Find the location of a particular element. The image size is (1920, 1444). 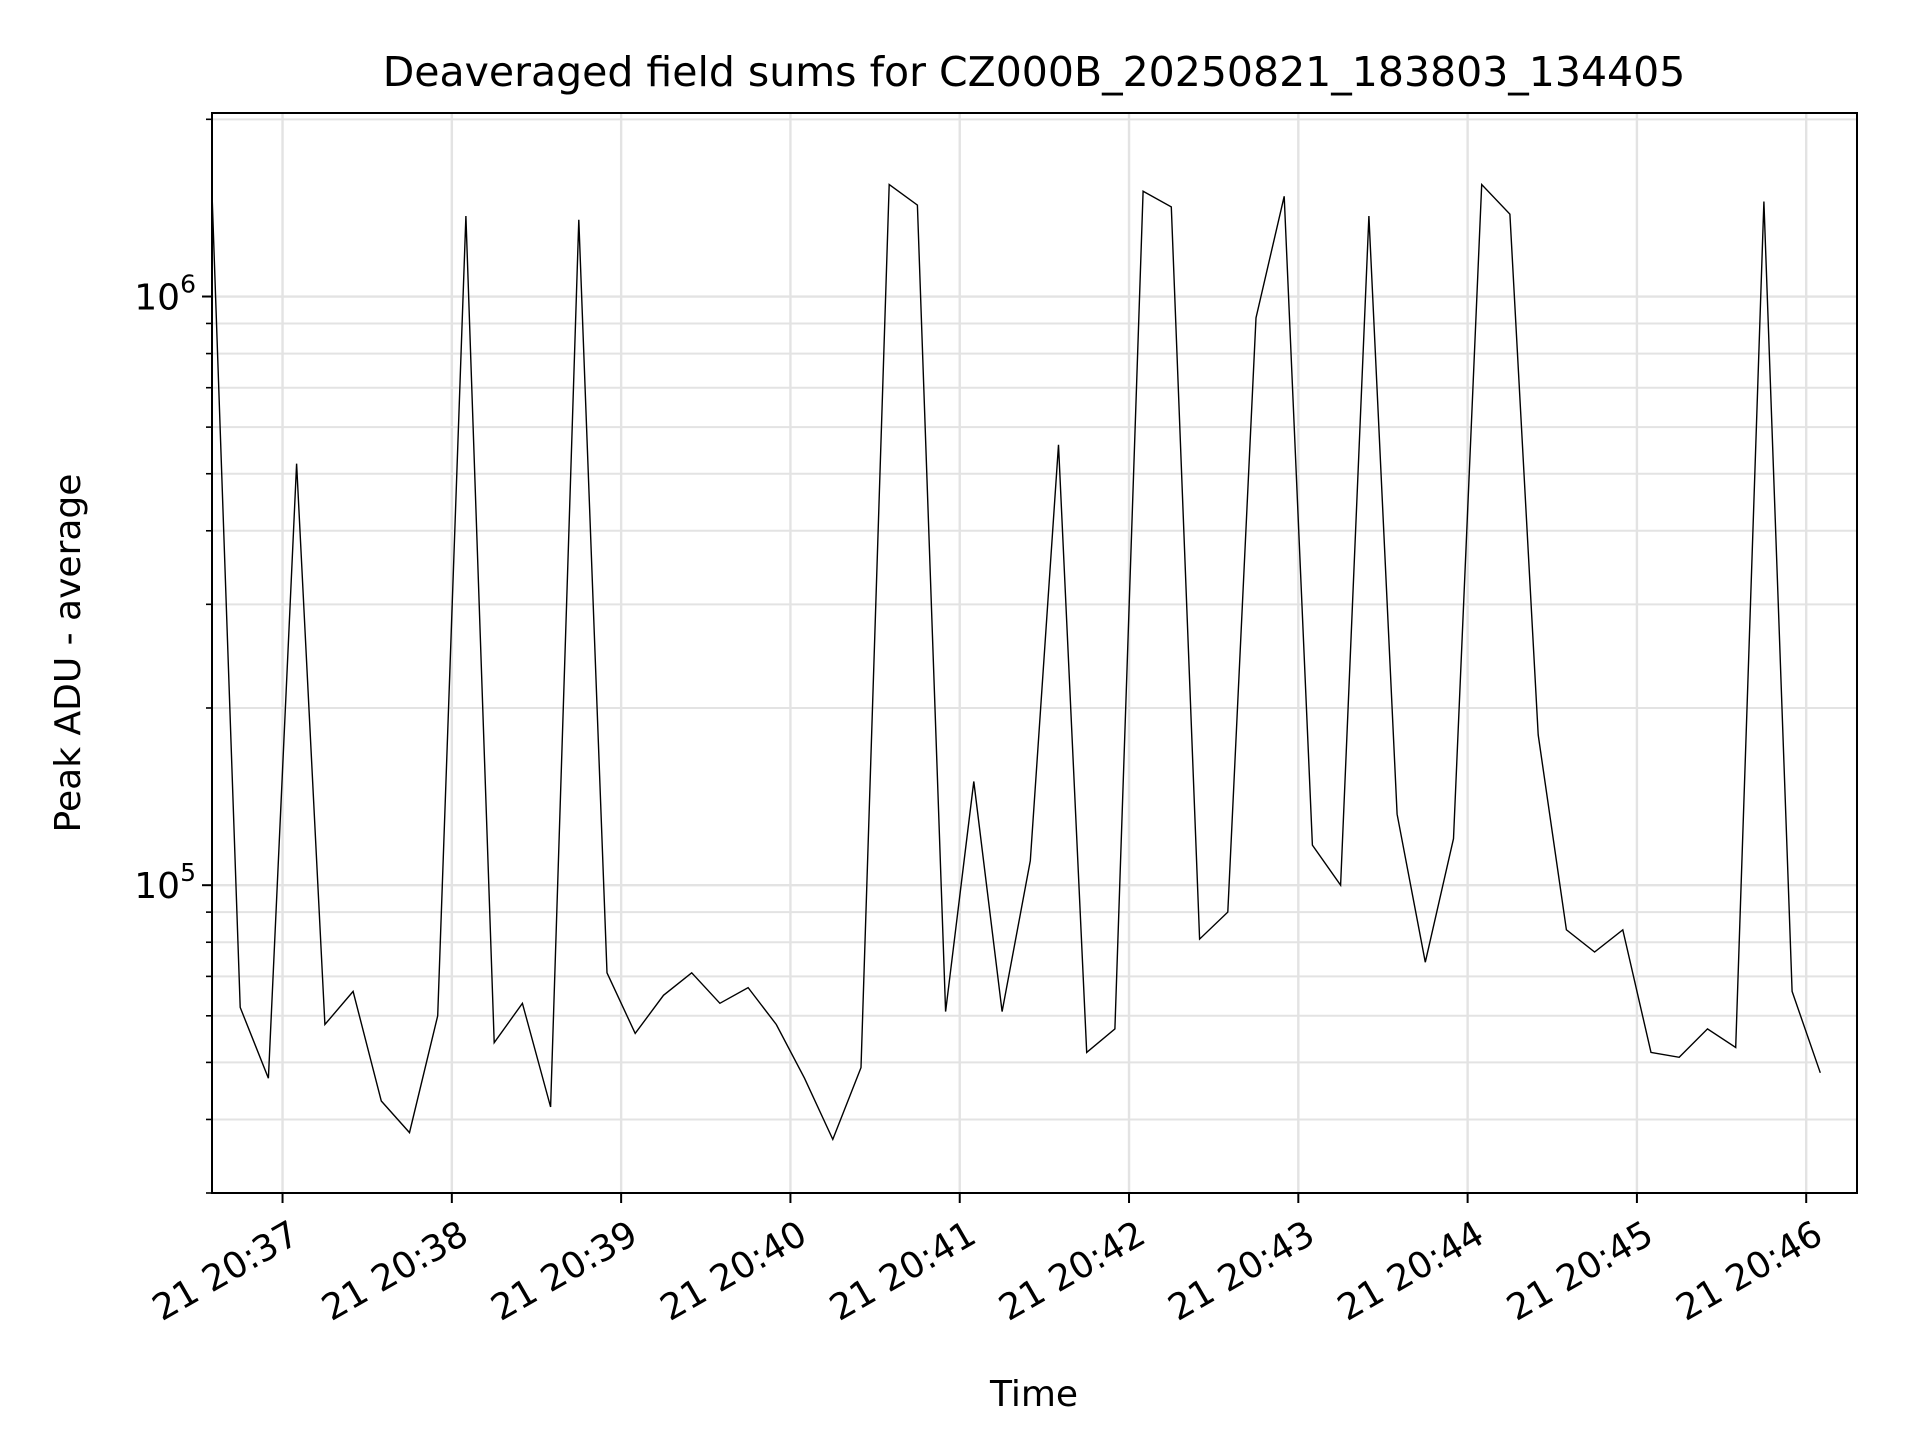

x-axis-label: Time is located at coordinates (1033, 1394).